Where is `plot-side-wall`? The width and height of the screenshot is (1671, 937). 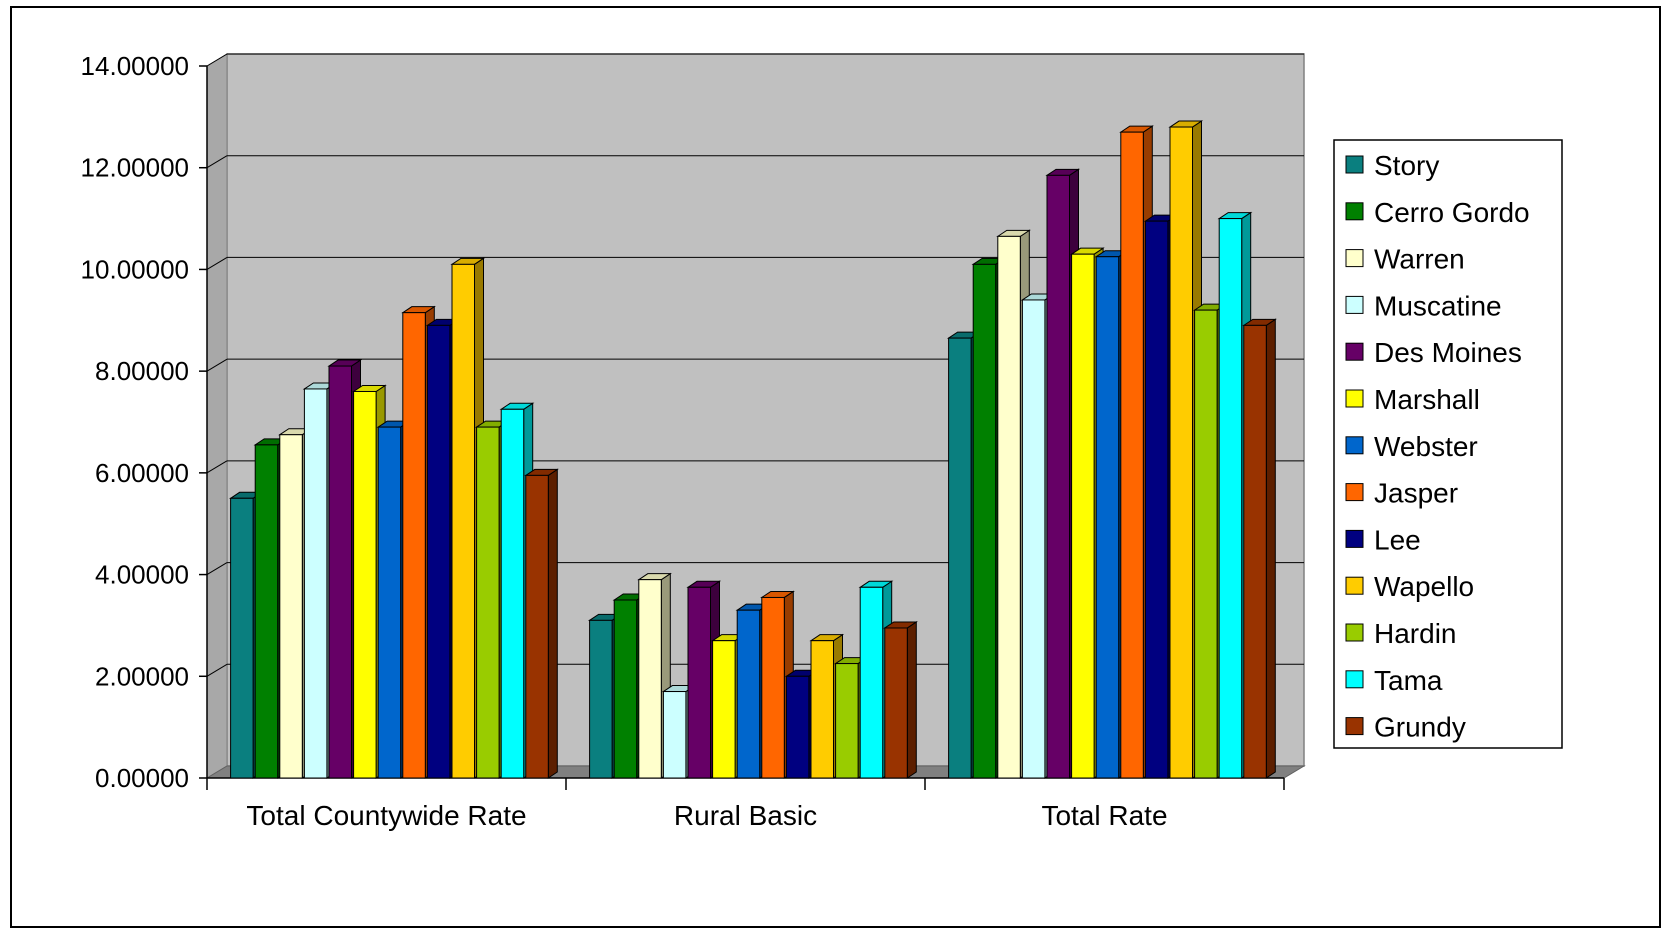
plot-side-wall is located at coordinates (217, 416).